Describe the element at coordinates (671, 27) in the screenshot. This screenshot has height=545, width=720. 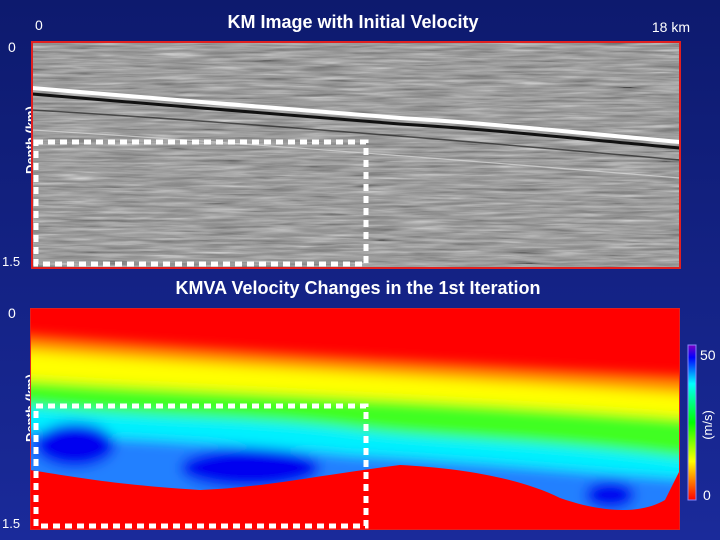
I see `x-end-label: 18 km` at that location.